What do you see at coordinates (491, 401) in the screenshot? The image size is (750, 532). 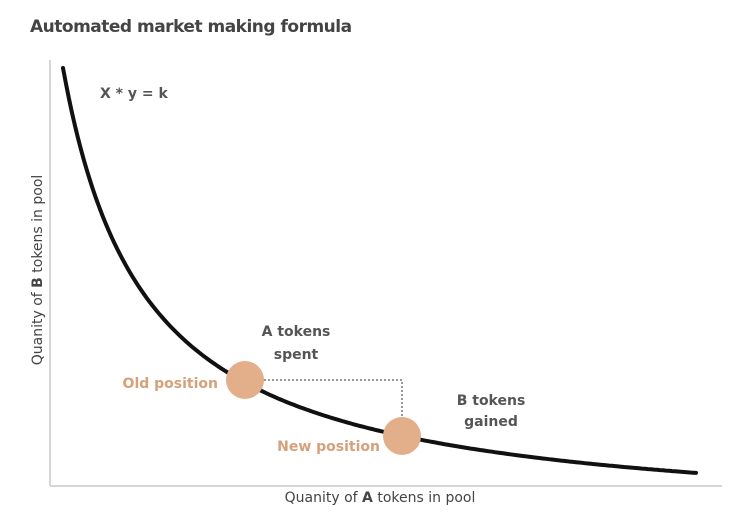 I see `annotation: B tokens` at bounding box center [491, 401].